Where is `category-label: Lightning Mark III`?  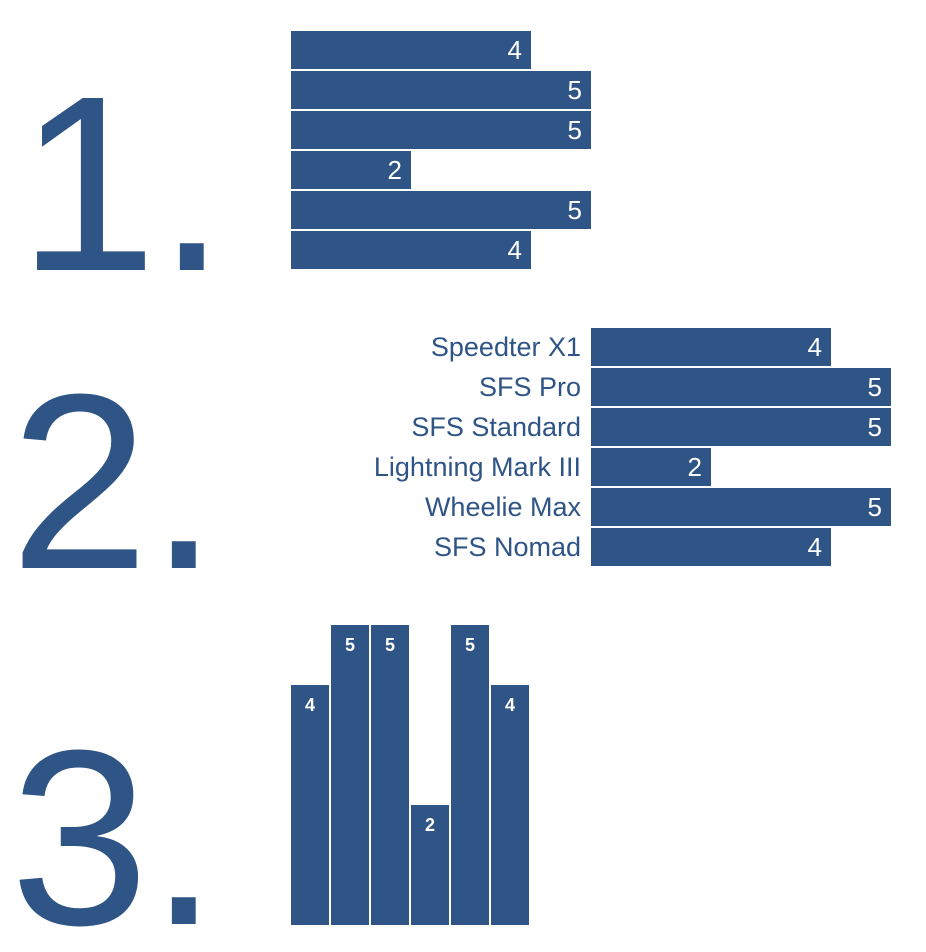 category-label: Lightning Mark III is located at coordinates (477, 467).